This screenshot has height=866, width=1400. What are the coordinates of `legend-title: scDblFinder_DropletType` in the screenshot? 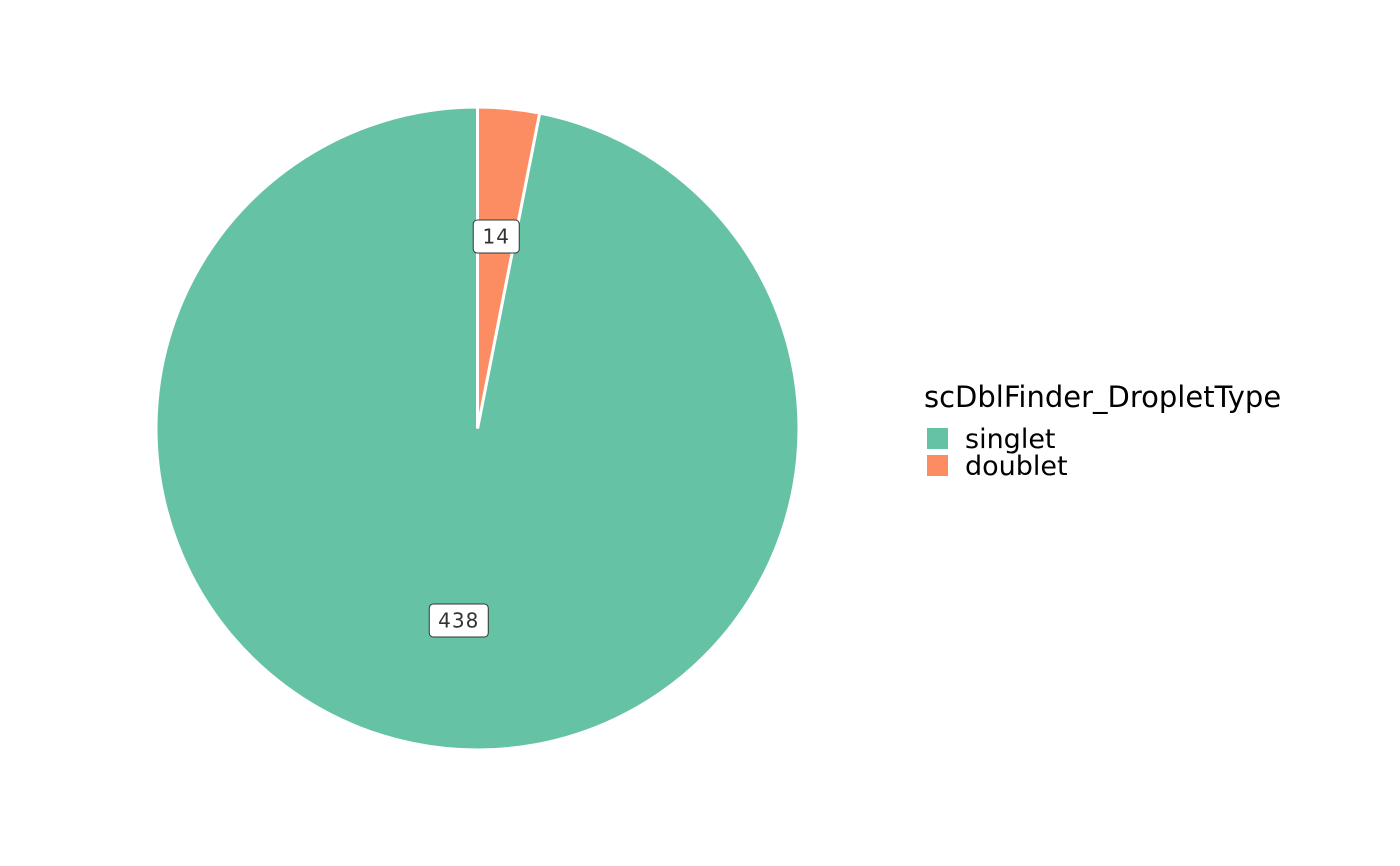 It's located at (1102, 397).